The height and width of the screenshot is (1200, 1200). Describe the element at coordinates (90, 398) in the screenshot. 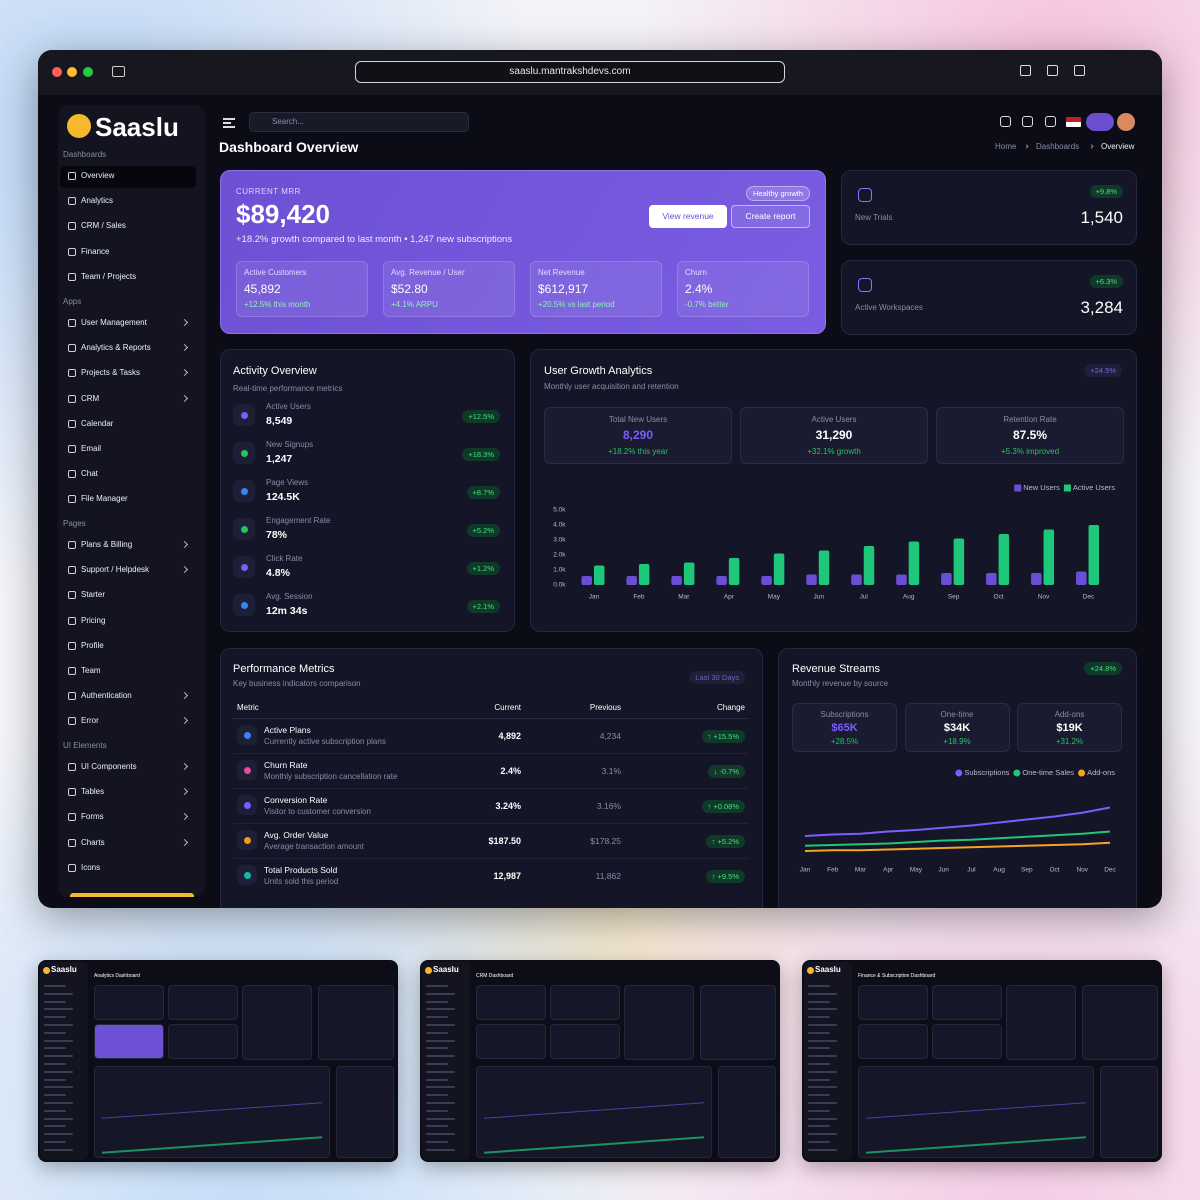

I see `sidebar-item: CRM` at that location.